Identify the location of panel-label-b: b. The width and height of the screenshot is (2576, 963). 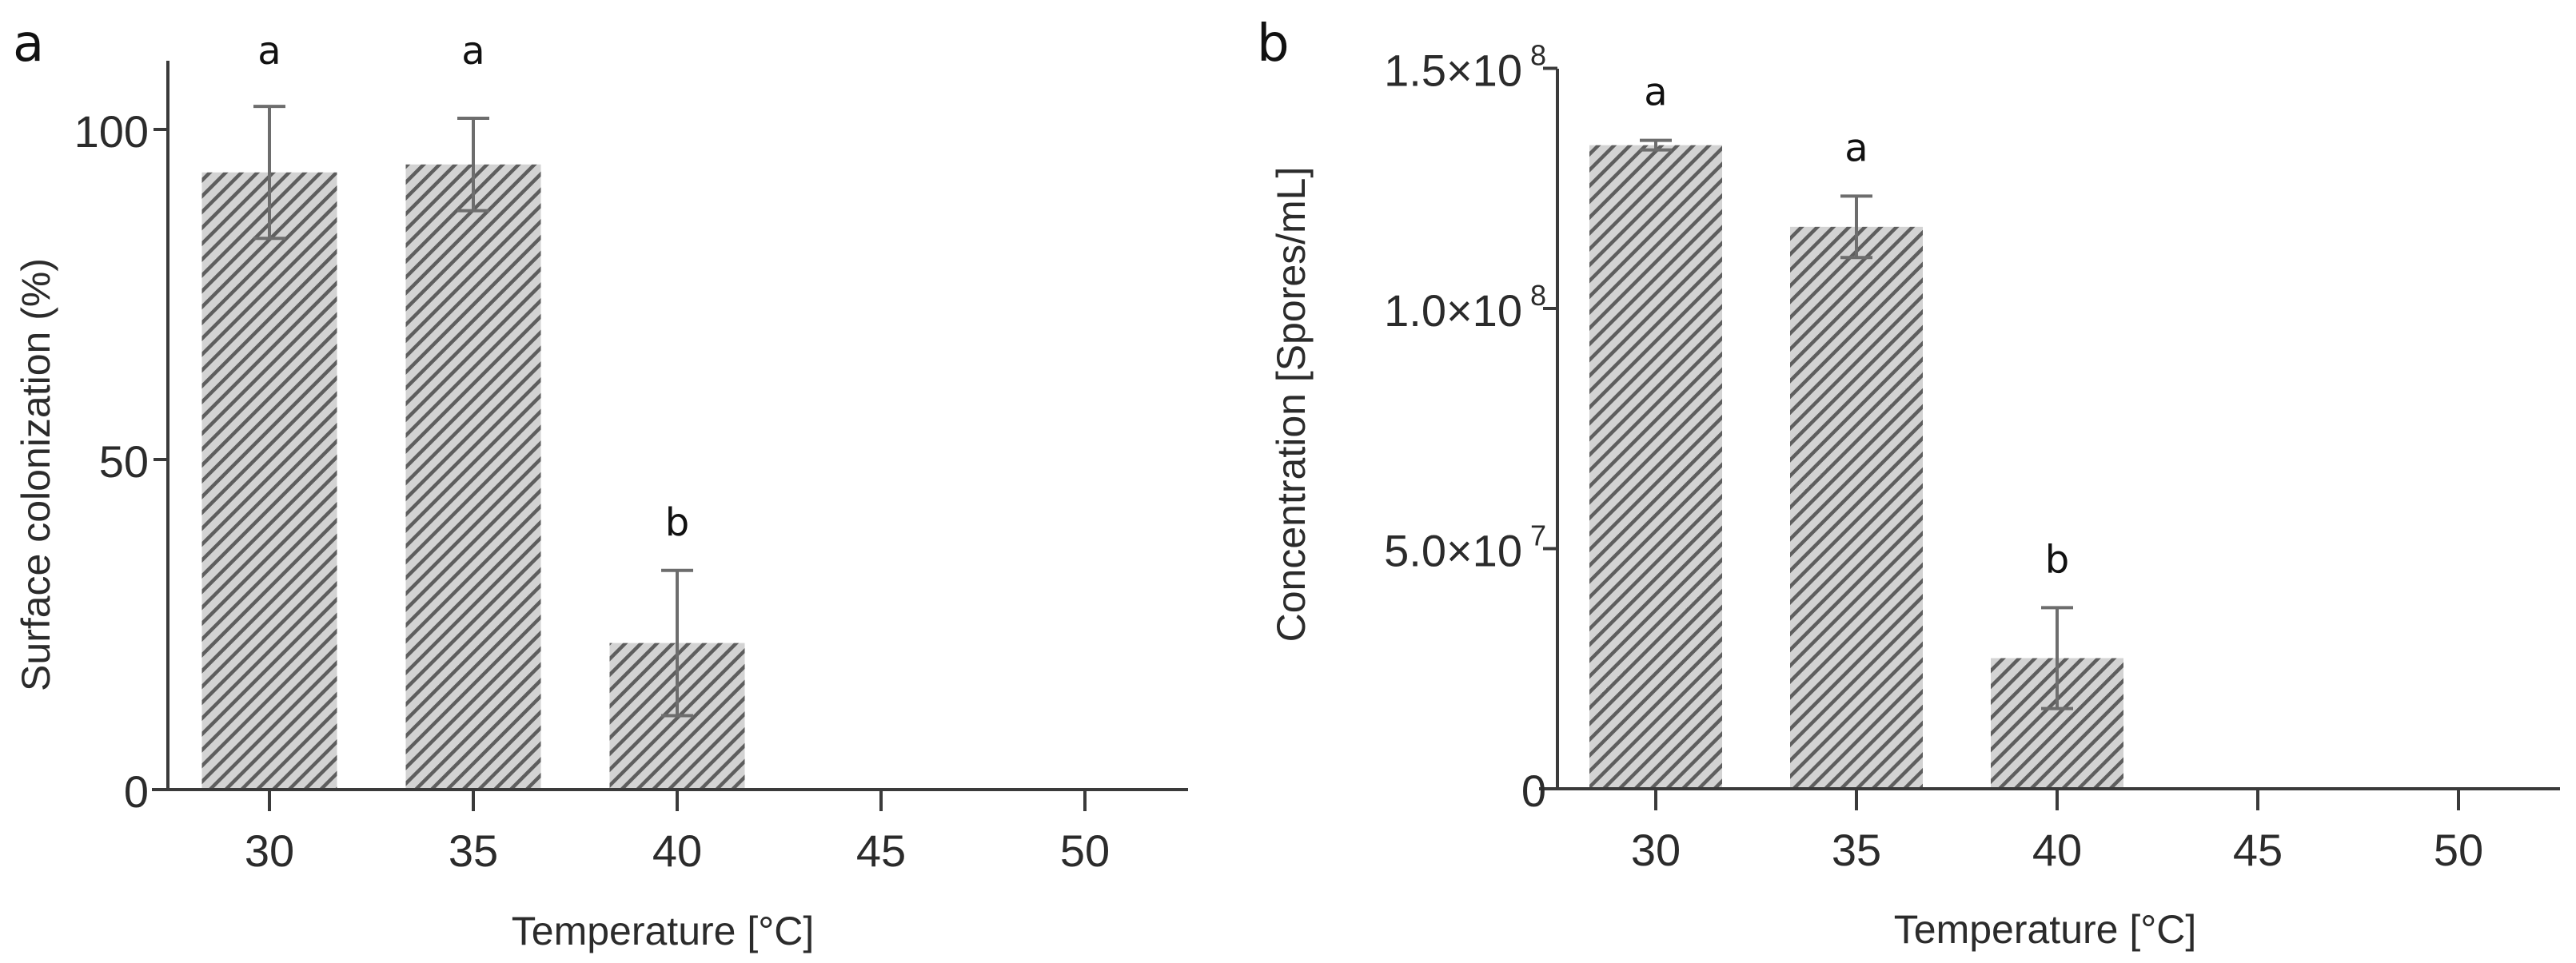
(1273, 44).